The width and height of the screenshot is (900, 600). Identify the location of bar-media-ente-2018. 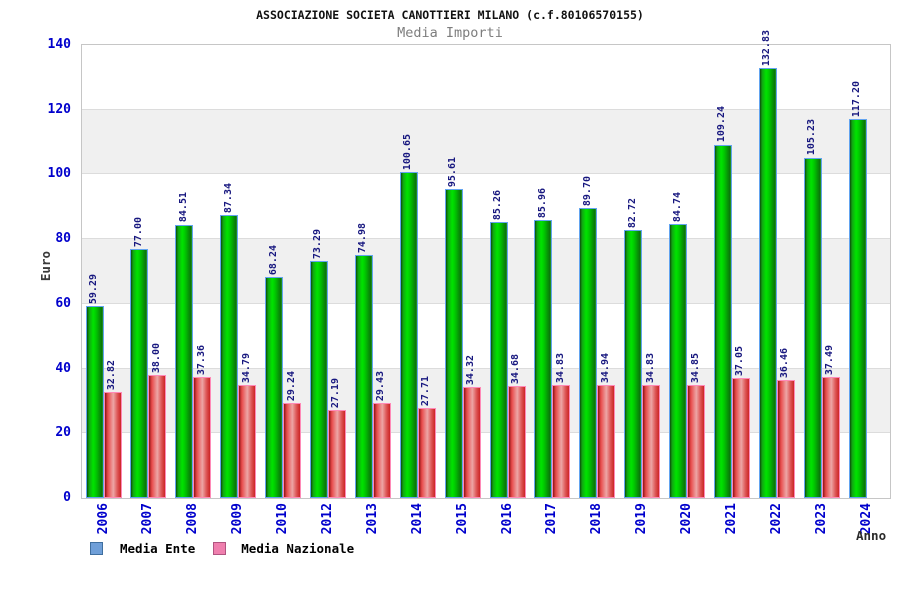
(588, 352).